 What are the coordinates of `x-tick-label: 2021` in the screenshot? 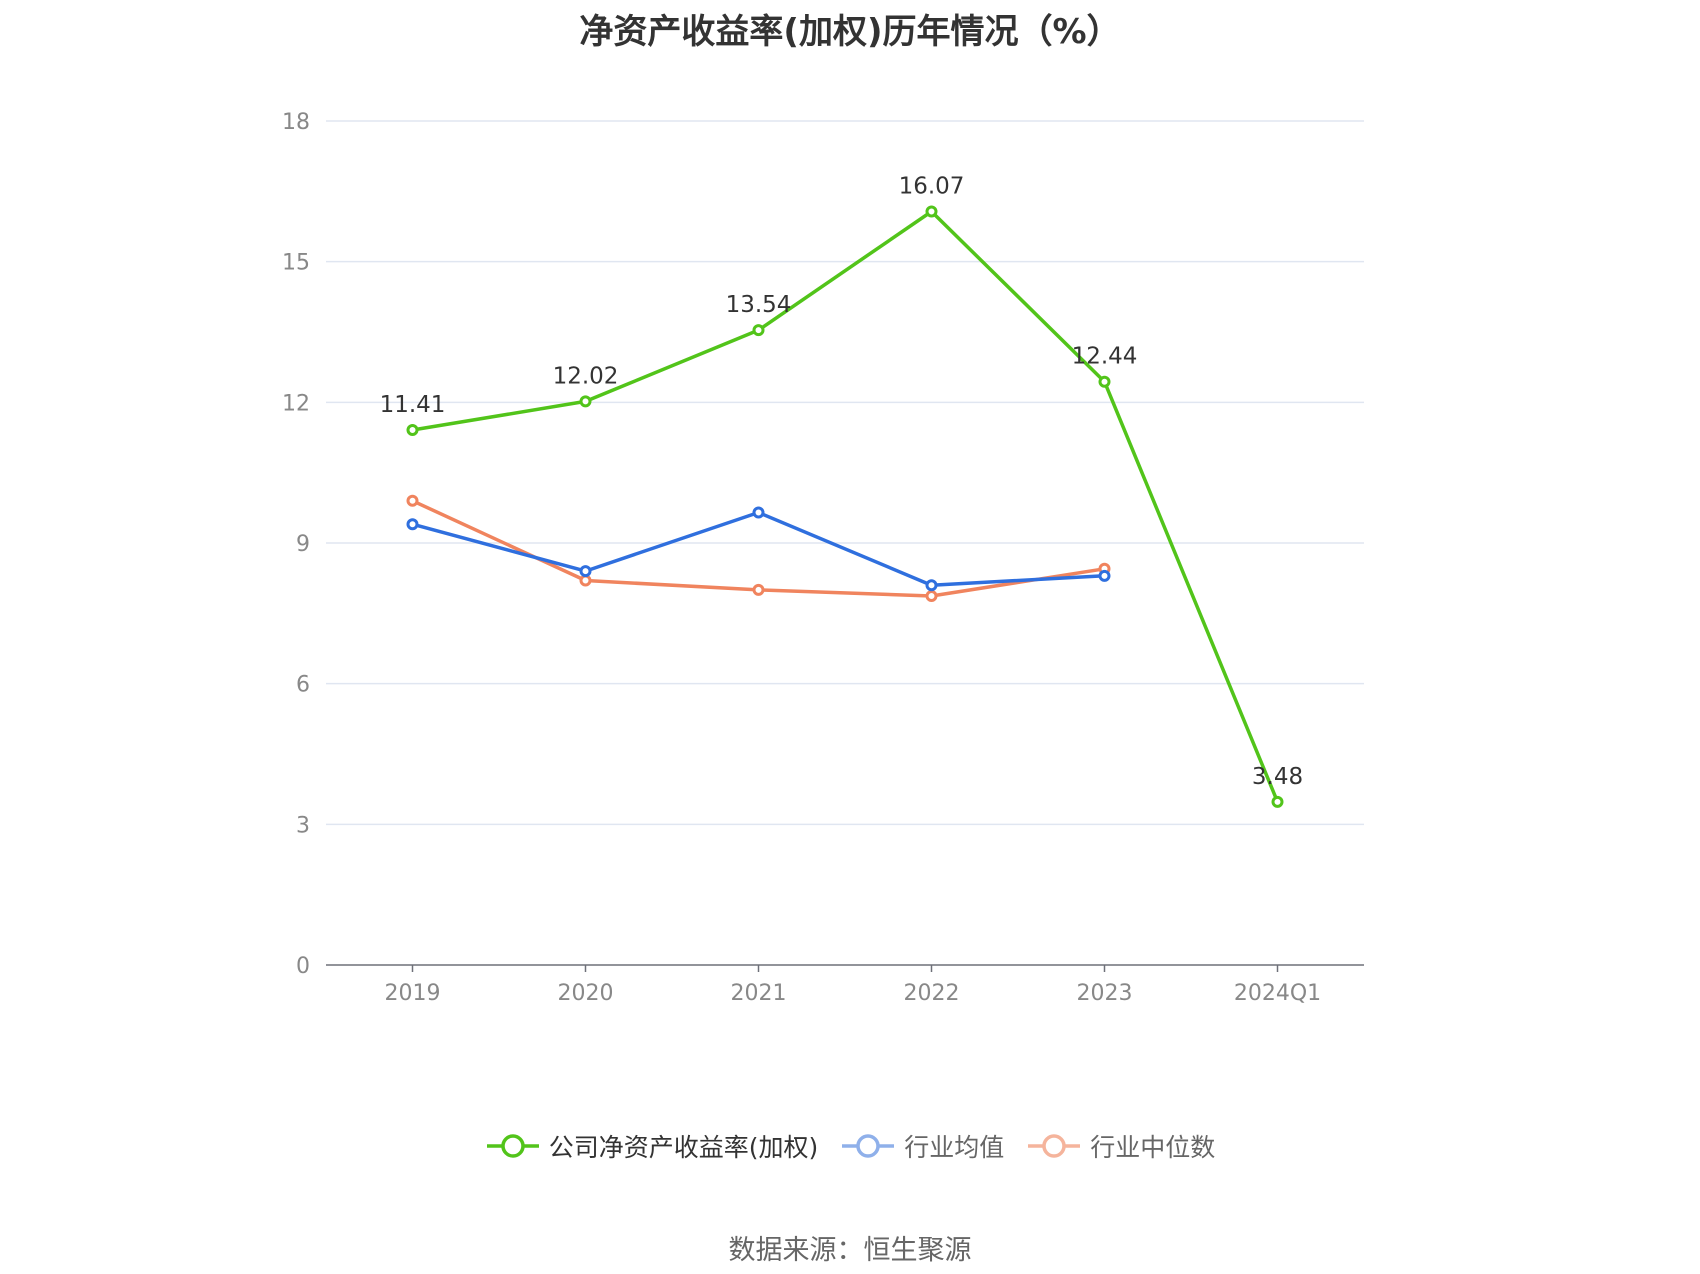 It's located at (759, 993).